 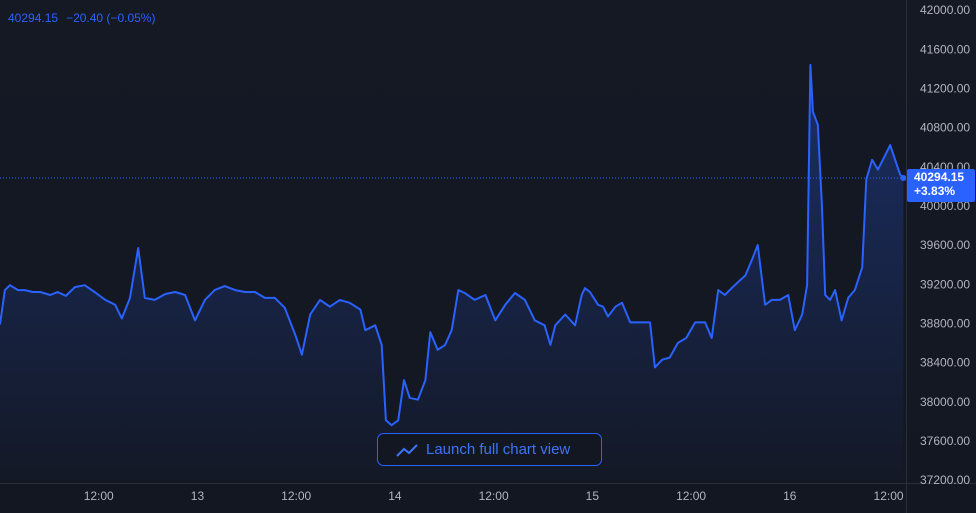 What do you see at coordinates (790, 496) in the screenshot?
I see `x-tick-label: 16` at bounding box center [790, 496].